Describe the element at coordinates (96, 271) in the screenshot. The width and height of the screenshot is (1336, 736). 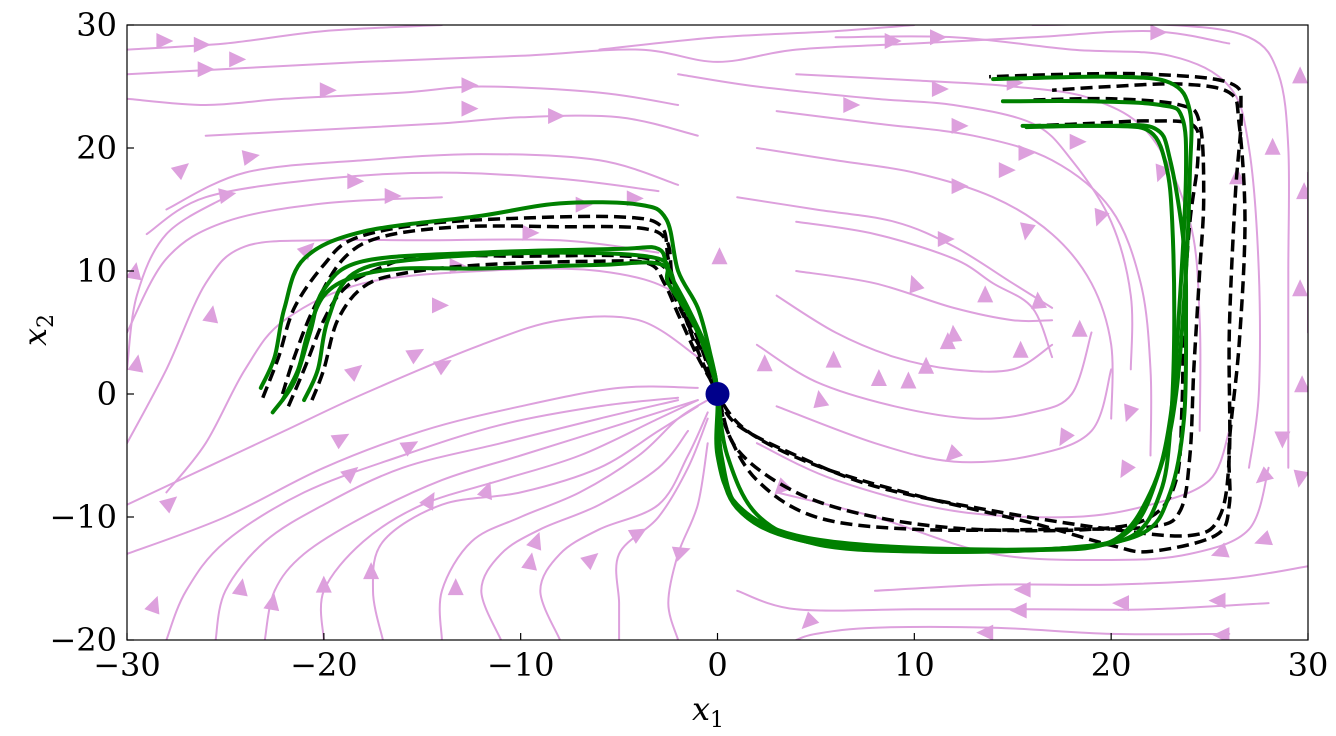
I see `y-tick-label: 10` at that location.